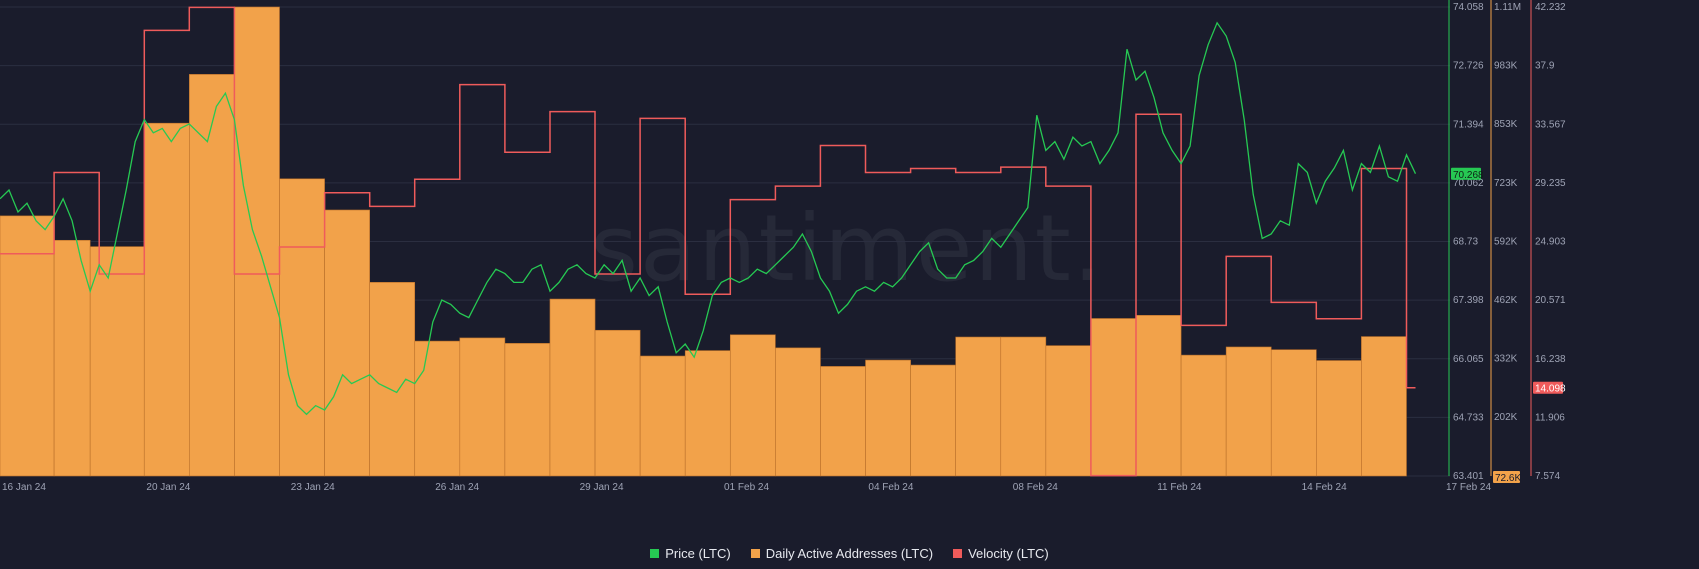 The width and height of the screenshot is (1699, 569). Describe the element at coordinates (1179, 487) in the screenshot. I see `x-tick-label: 11 Feb 24` at that location.